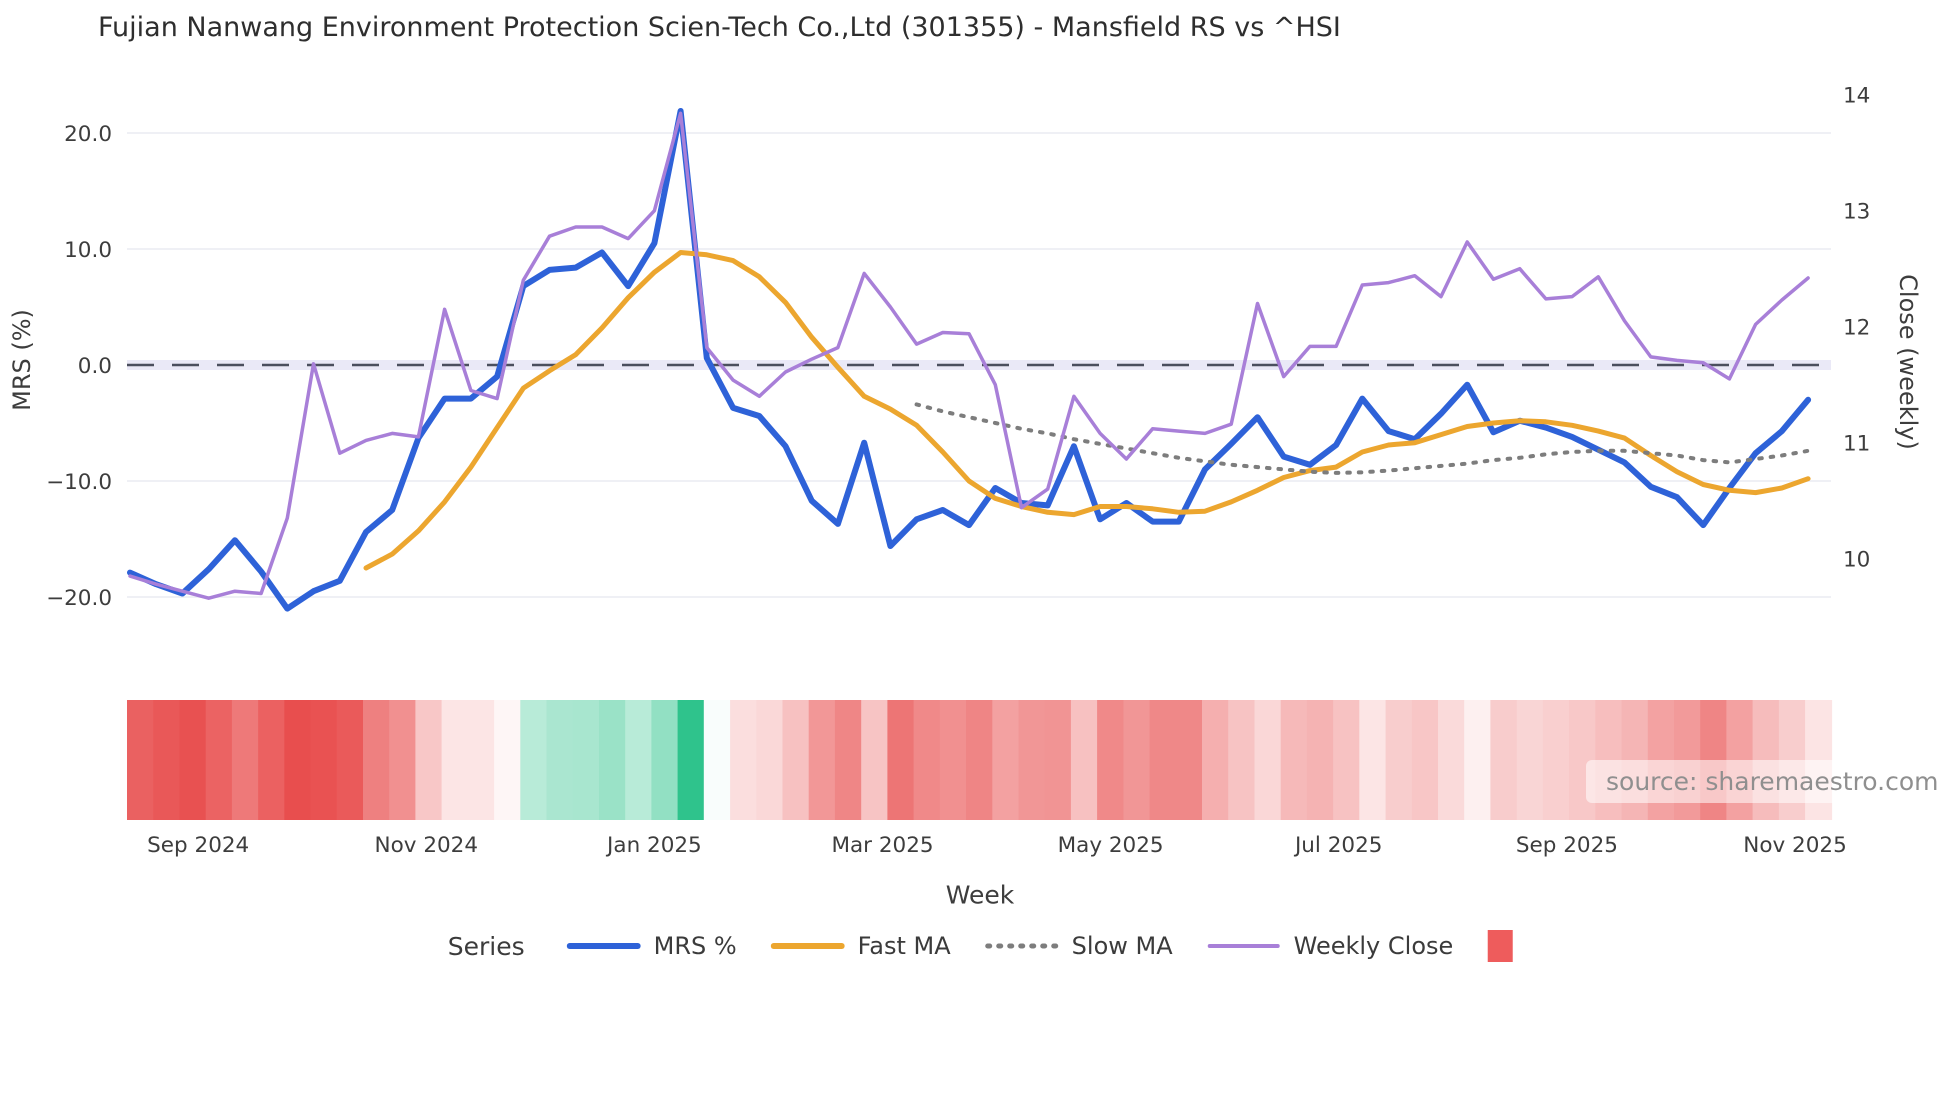  Describe the element at coordinates (653, 845) in the screenshot. I see `x-tick-label: Jan 2025` at that location.